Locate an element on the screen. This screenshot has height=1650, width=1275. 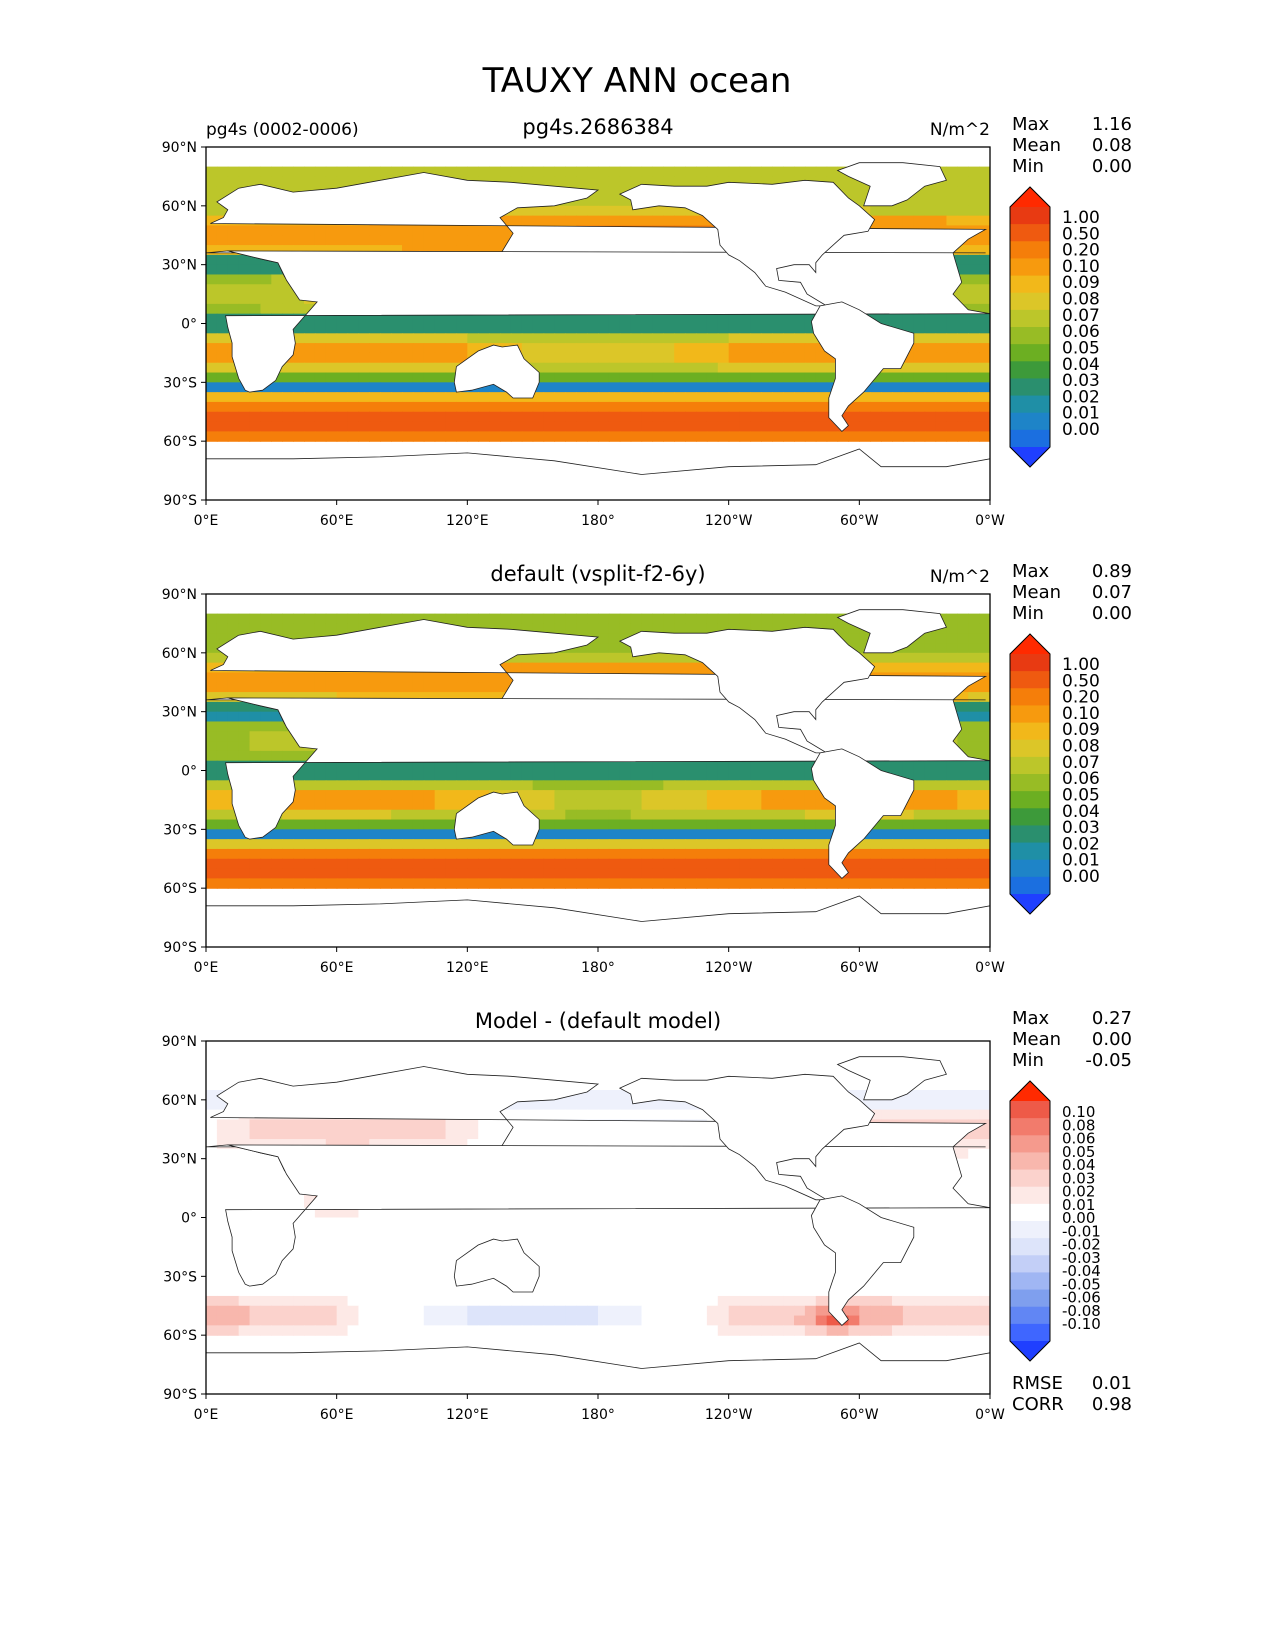
stat-label: Min is located at coordinates (1028, 166).